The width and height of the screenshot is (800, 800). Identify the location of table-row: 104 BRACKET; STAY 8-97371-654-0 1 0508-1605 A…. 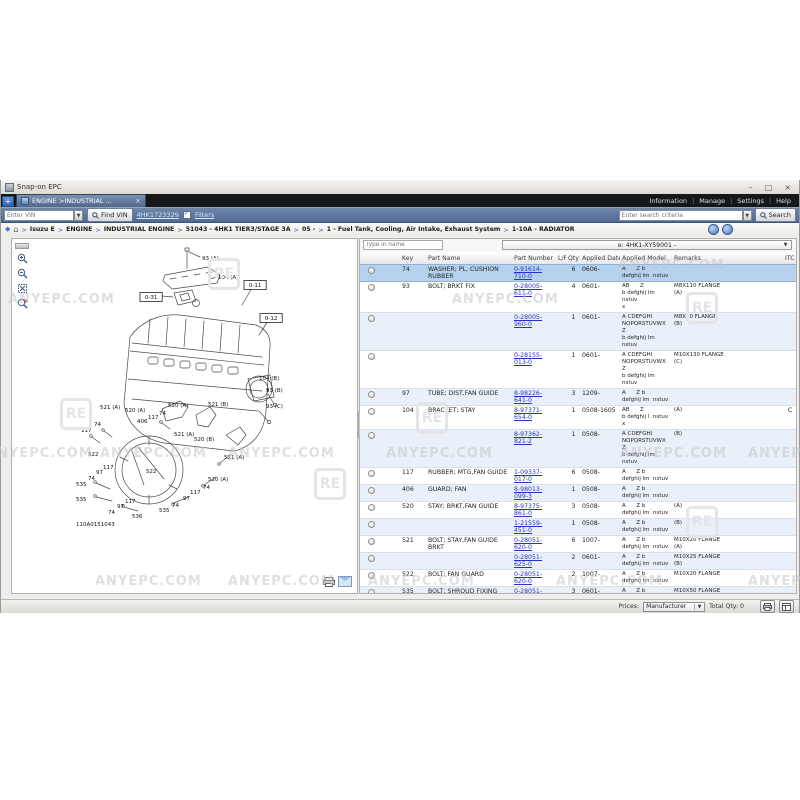
(578, 418).